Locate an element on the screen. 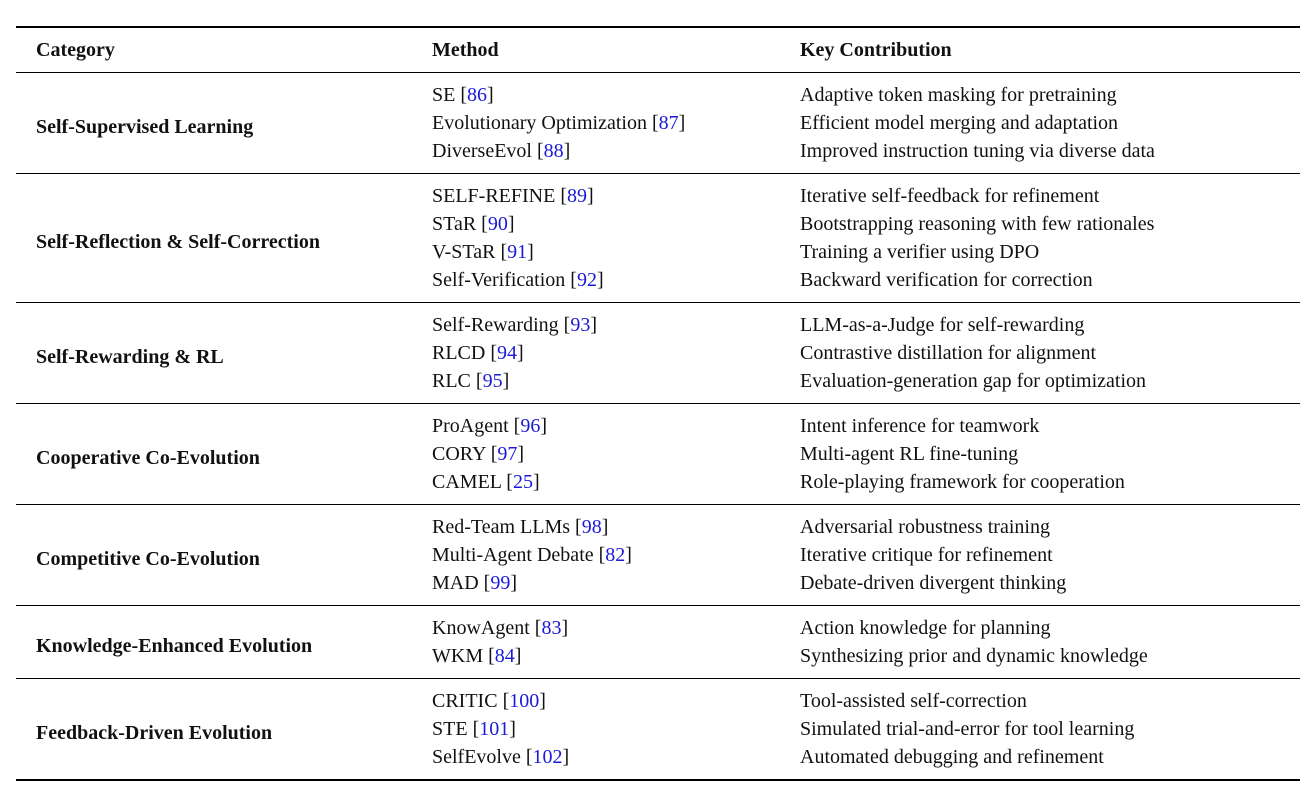  method-name: DiverseEvol is located at coordinates (482, 151).